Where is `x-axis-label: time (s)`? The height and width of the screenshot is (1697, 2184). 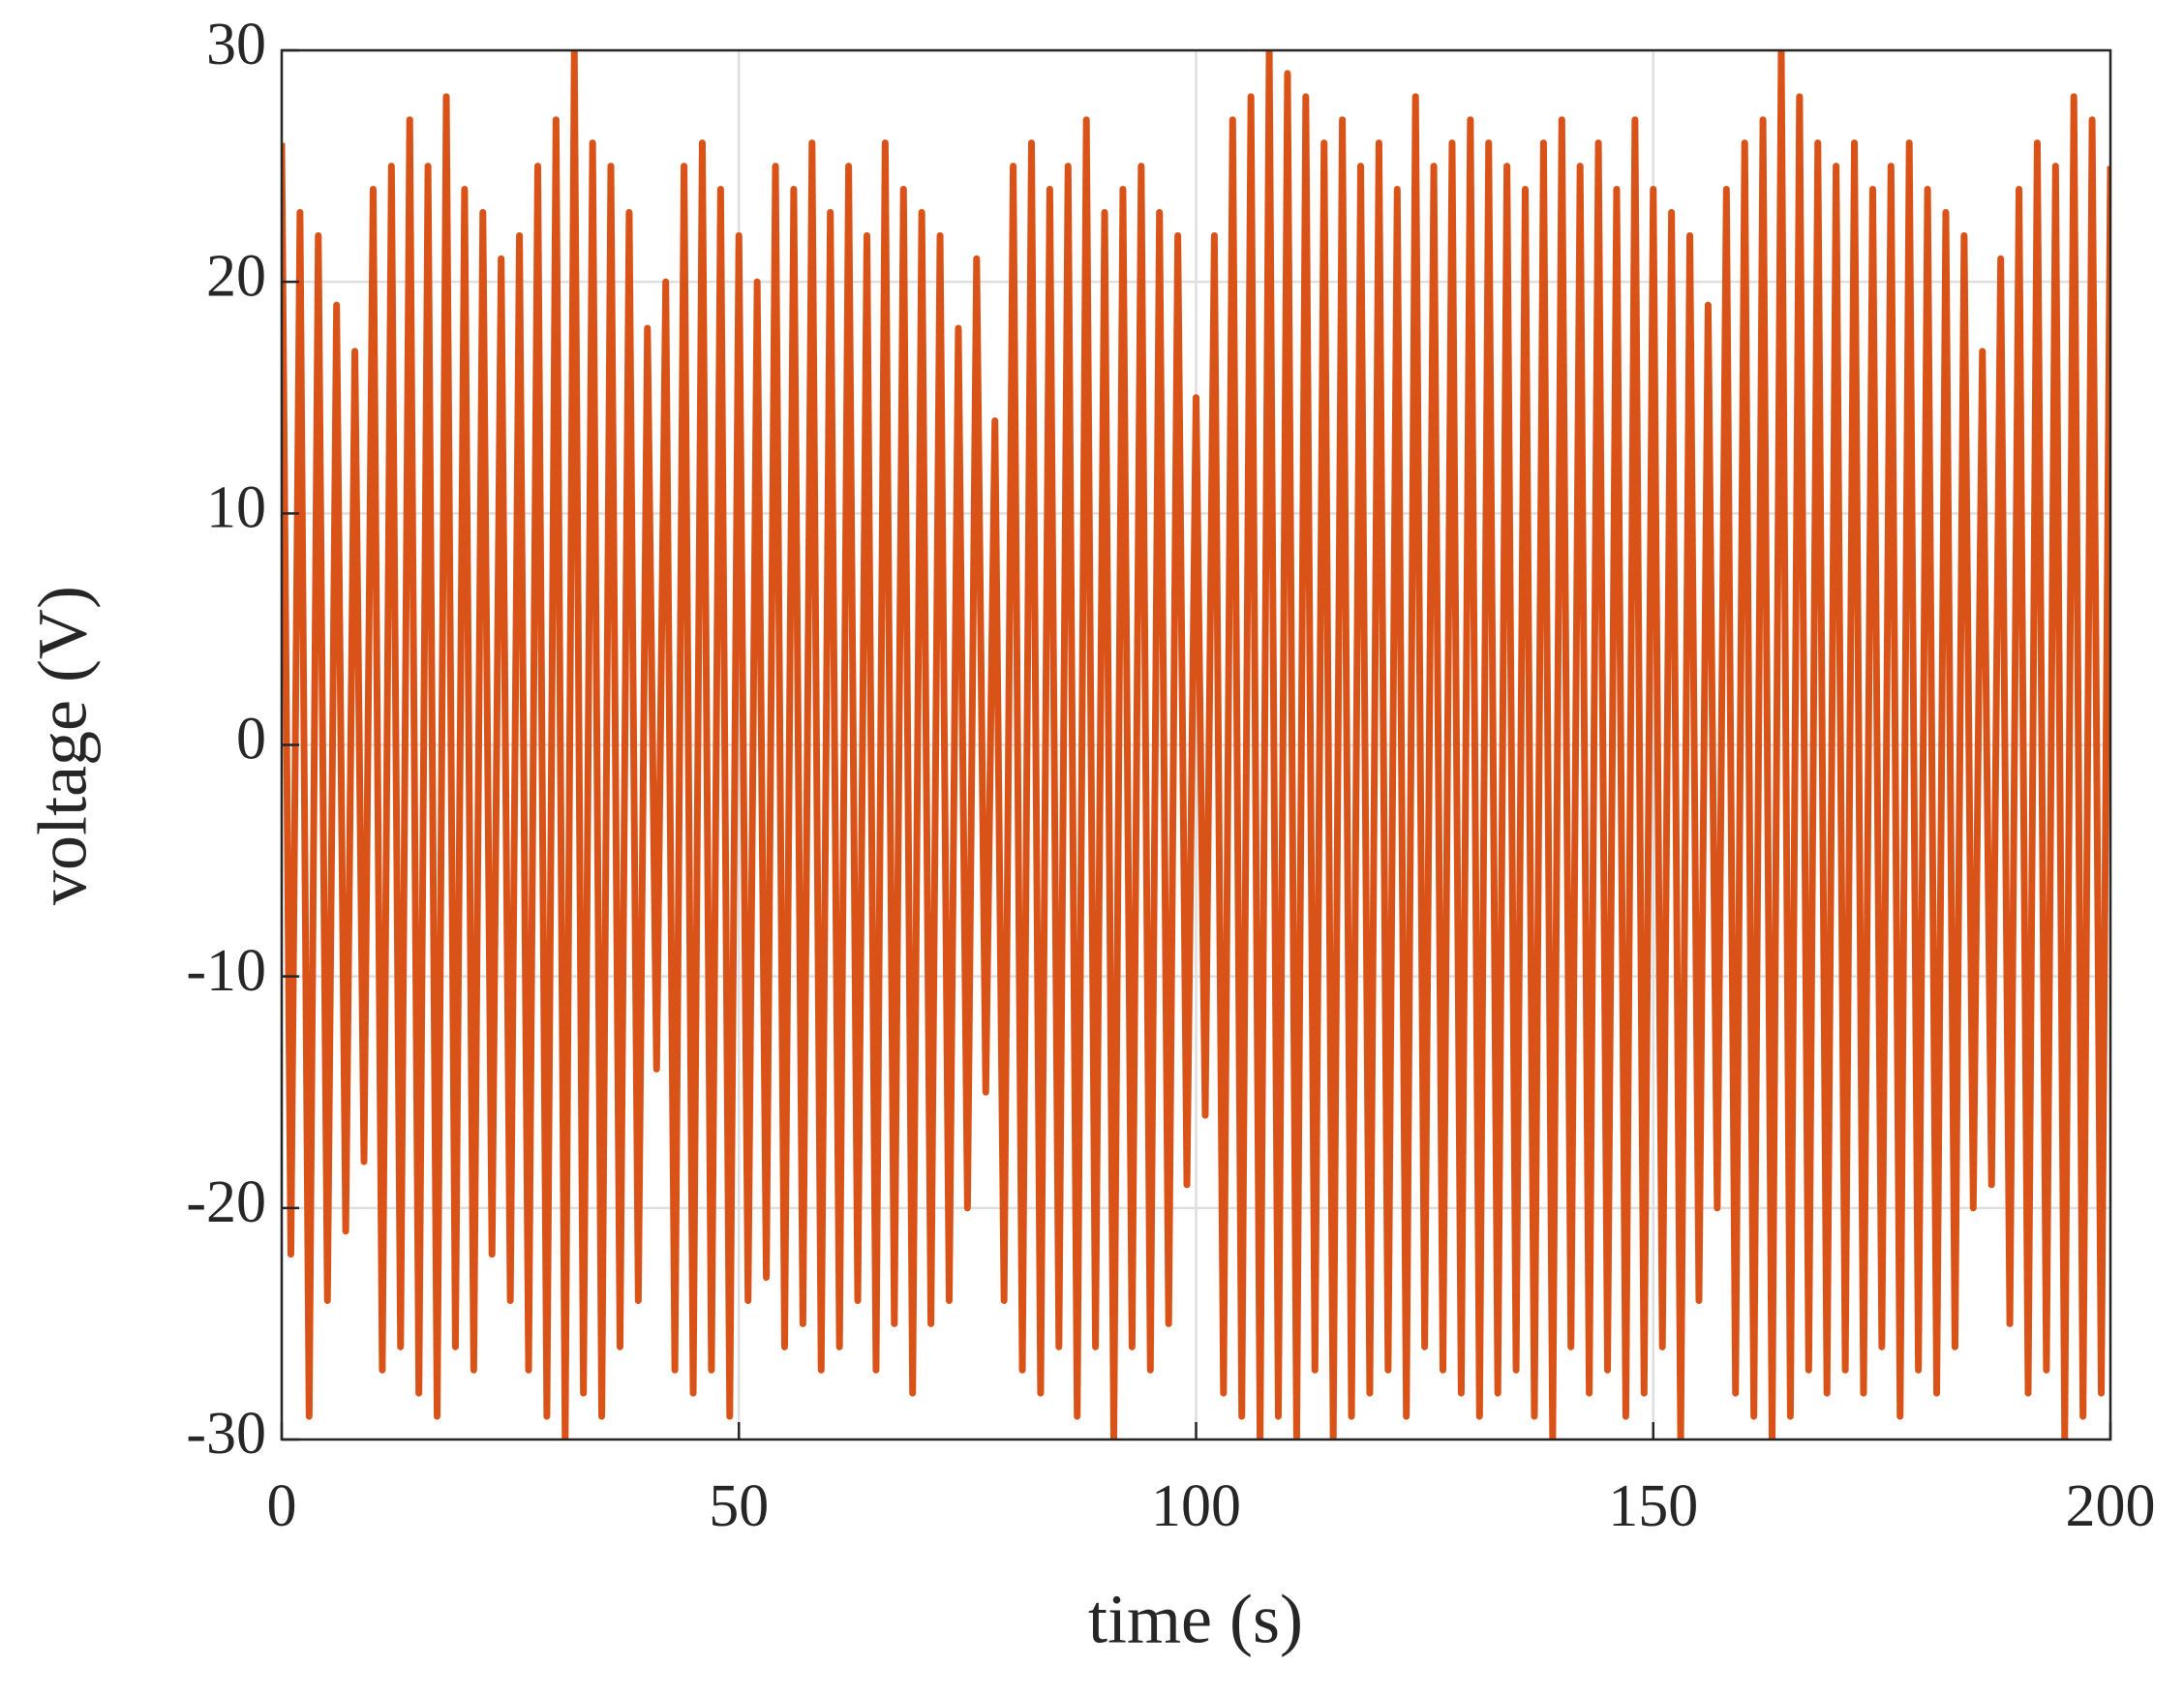 x-axis-label: time (s) is located at coordinates (1196, 1619).